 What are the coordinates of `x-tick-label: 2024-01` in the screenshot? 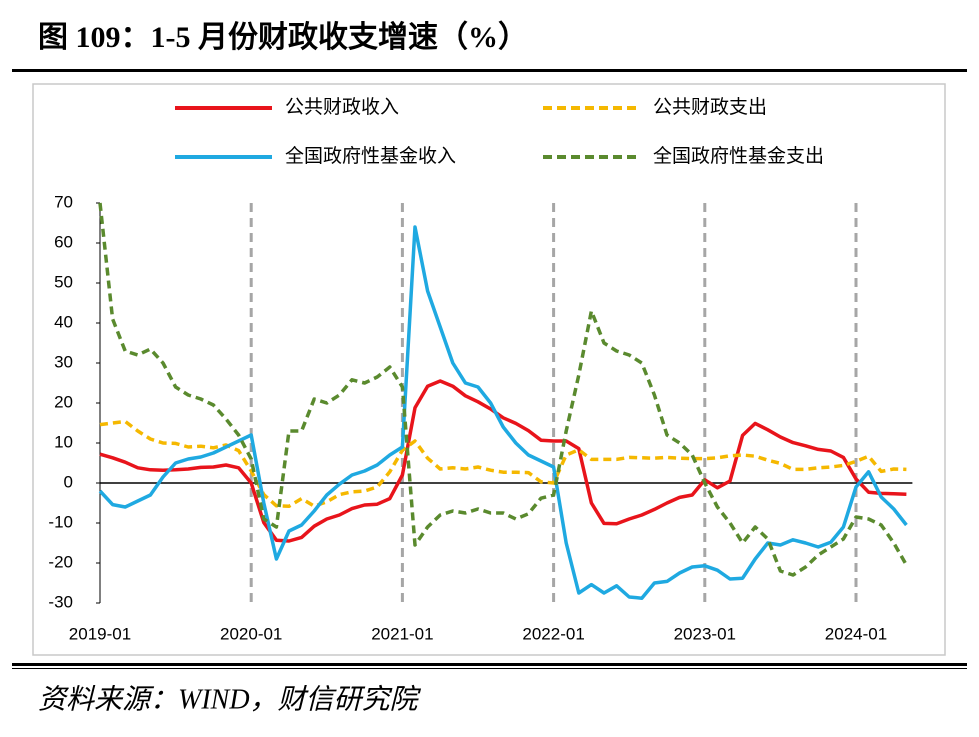 It's located at (856, 633).